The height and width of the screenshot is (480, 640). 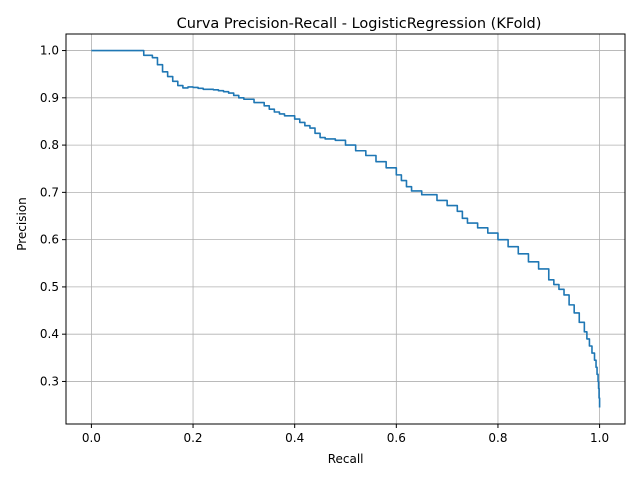 What do you see at coordinates (396, 438) in the screenshot?
I see `x-tick-label: 0.6` at bounding box center [396, 438].